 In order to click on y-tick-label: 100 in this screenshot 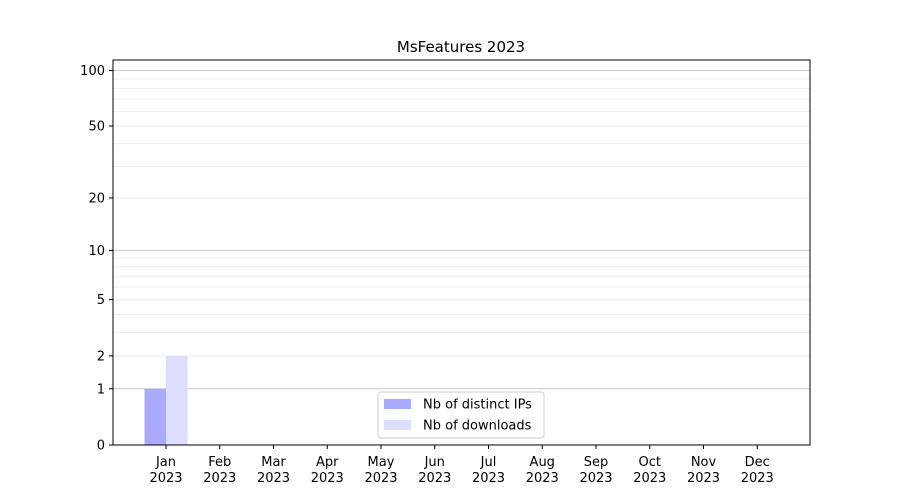, I will do `click(92, 71)`.